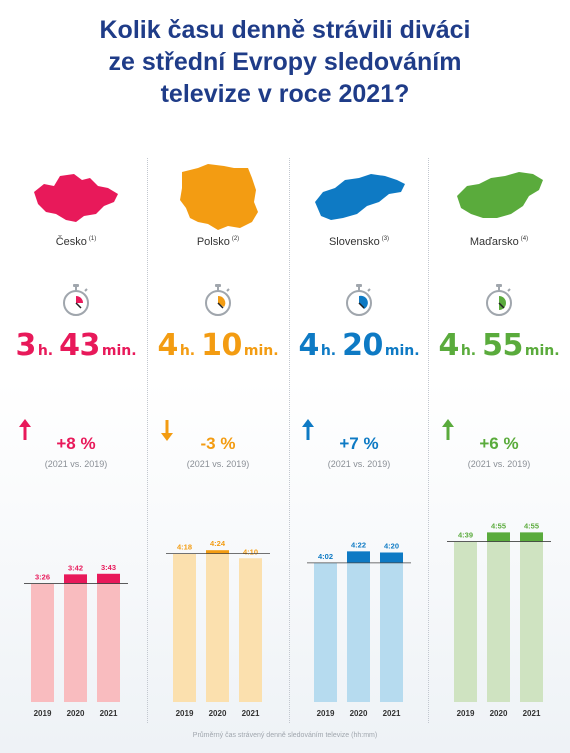  What do you see at coordinates (218, 543) in the screenshot?
I see `data-label: 4:24` at bounding box center [218, 543].